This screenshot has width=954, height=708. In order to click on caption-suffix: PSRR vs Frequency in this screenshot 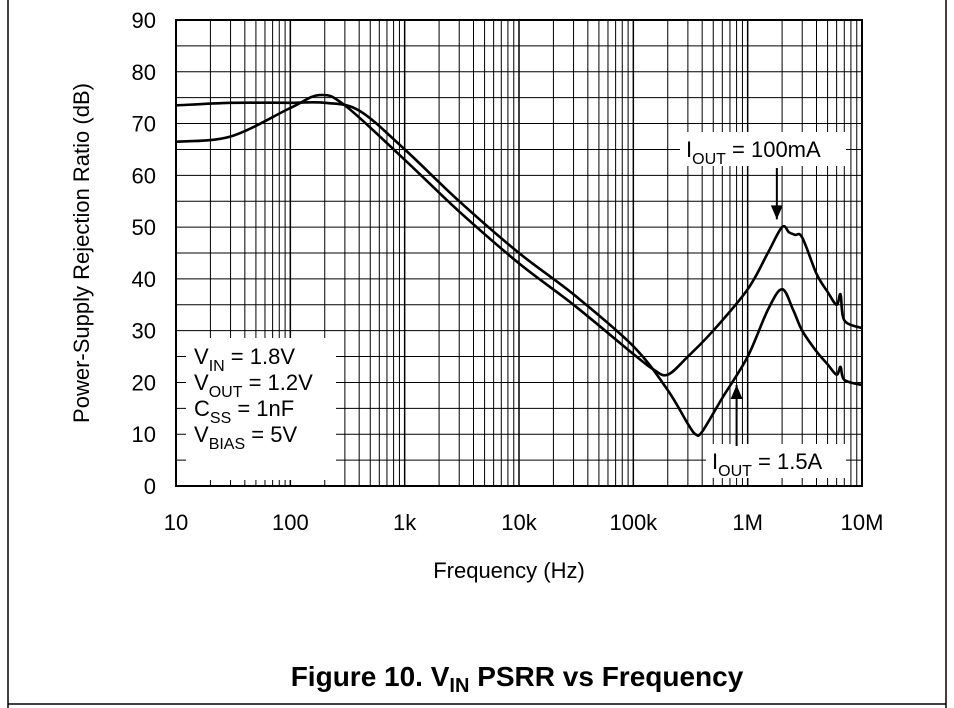, I will do `click(606, 676)`.